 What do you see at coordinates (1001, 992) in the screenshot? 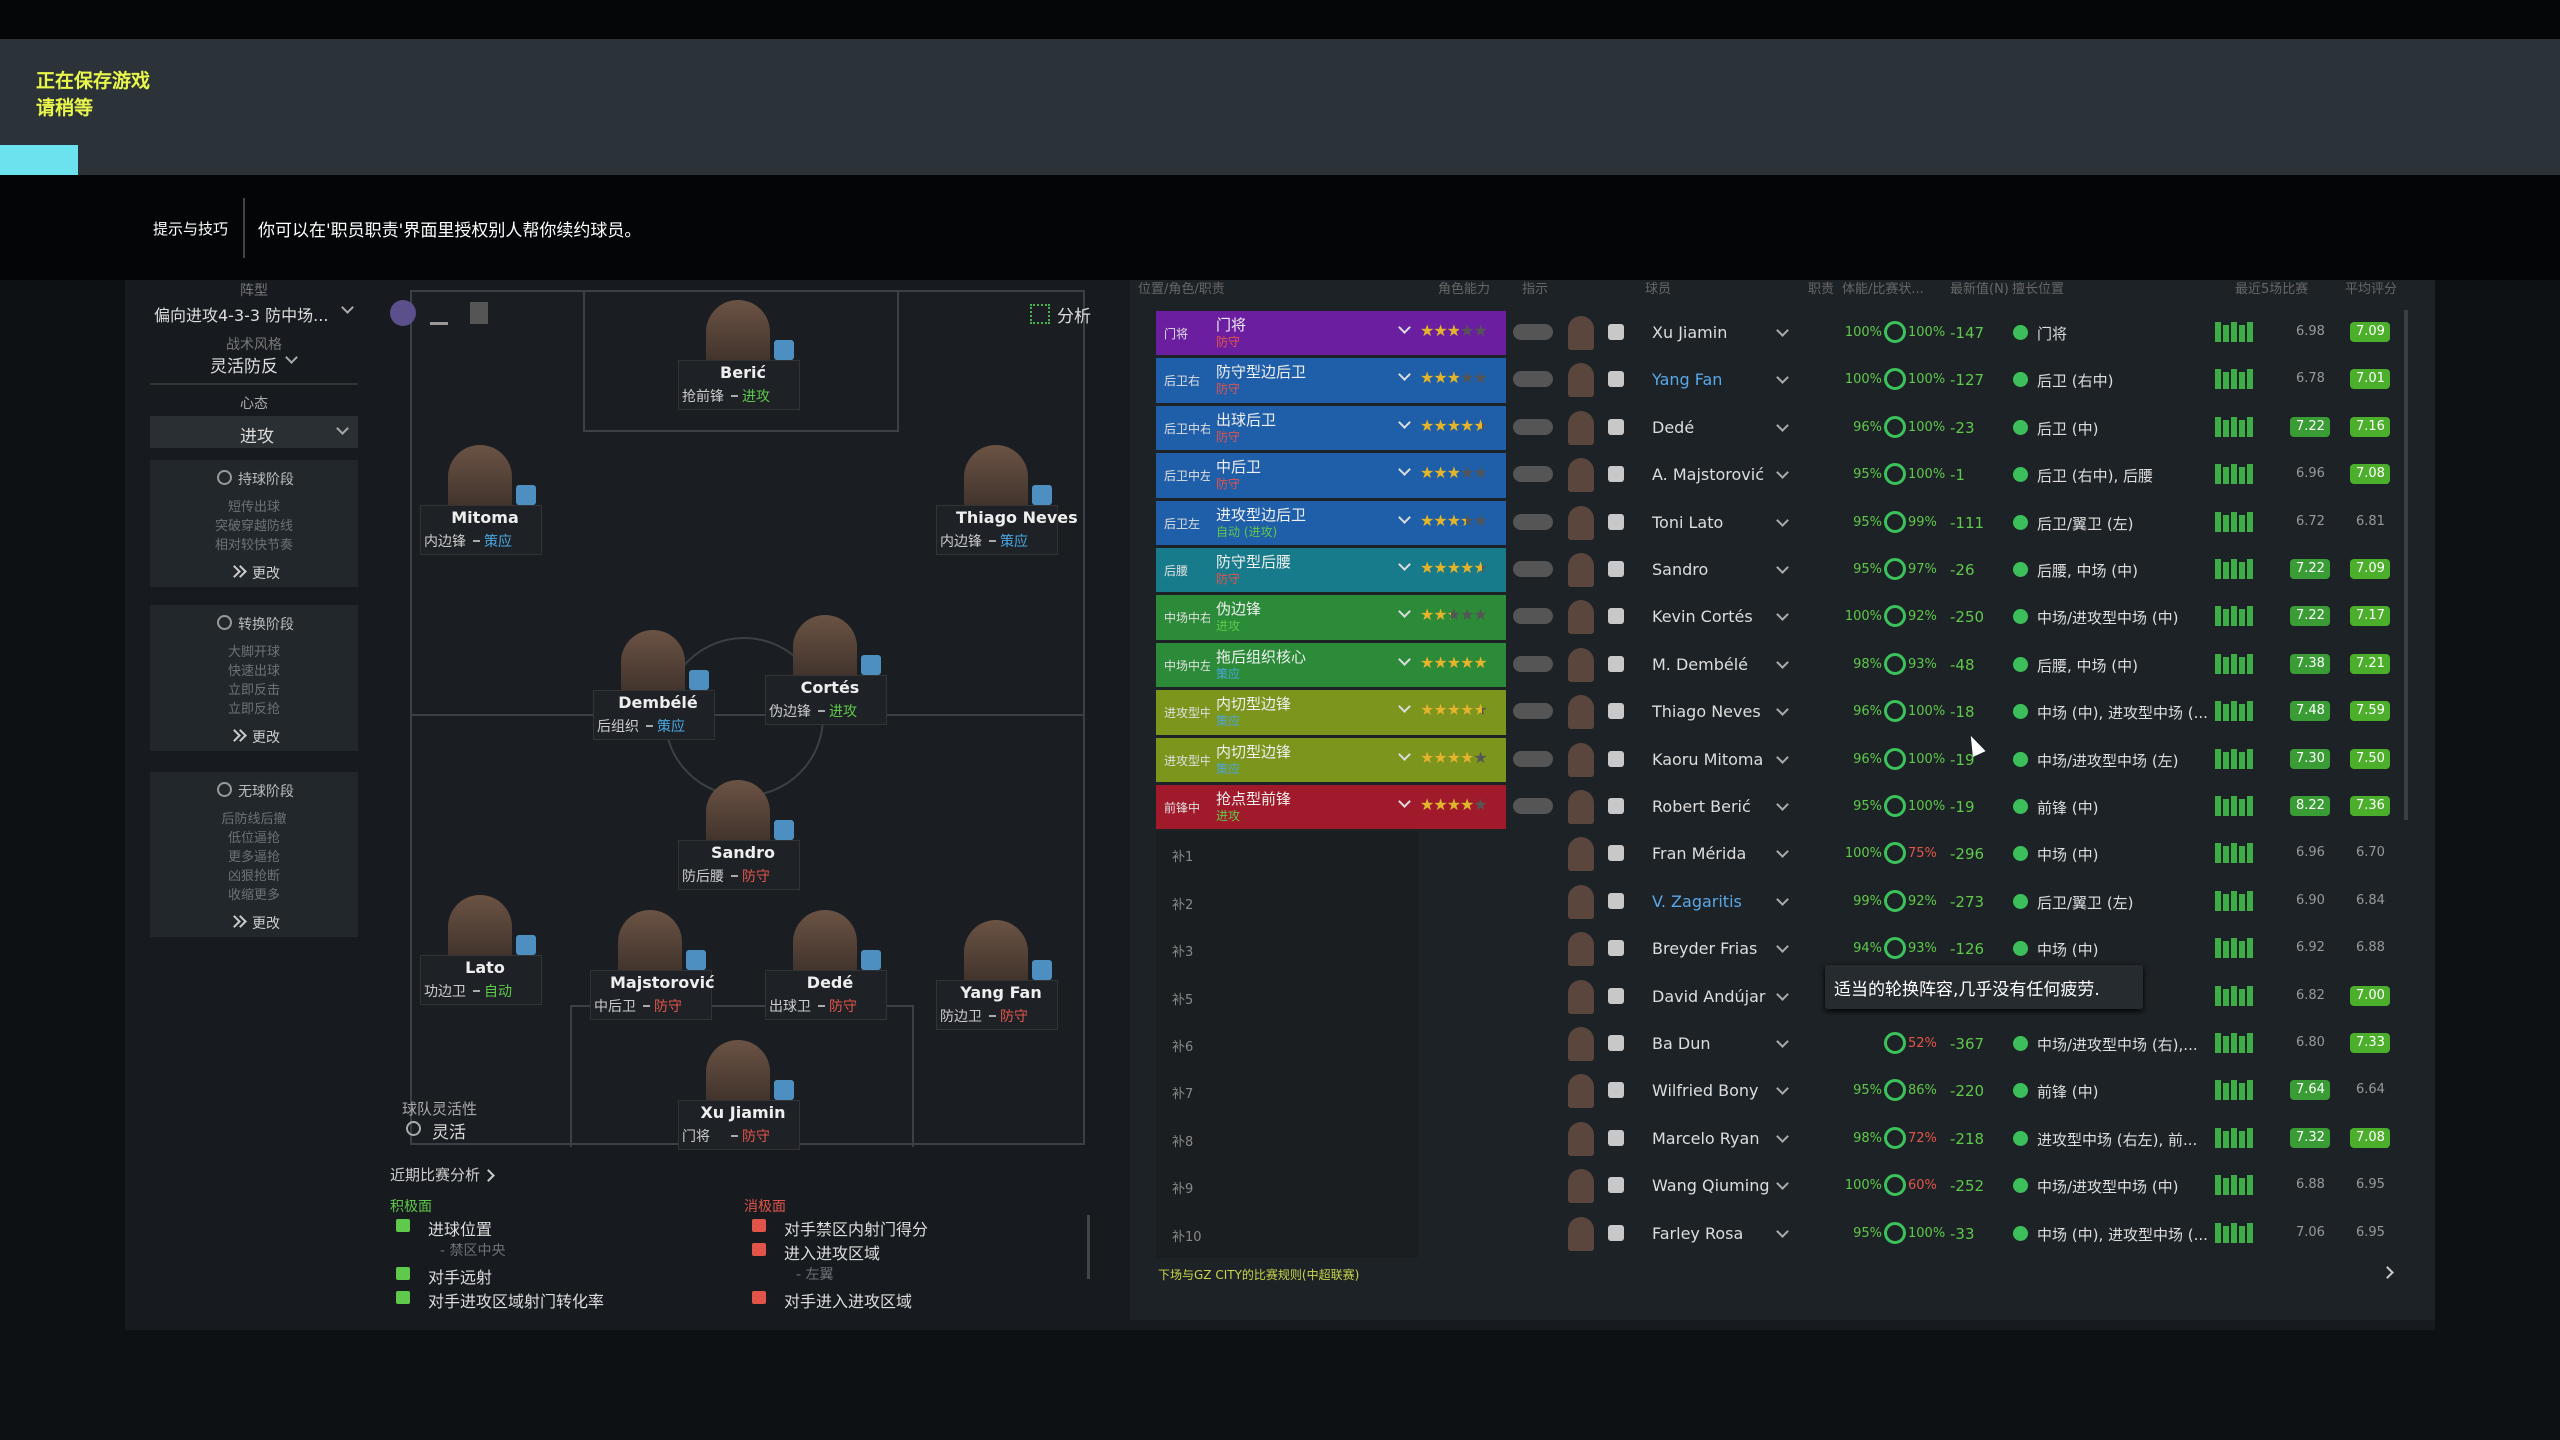
I see `player-name: Yang Fan` at bounding box center [1001, 992].